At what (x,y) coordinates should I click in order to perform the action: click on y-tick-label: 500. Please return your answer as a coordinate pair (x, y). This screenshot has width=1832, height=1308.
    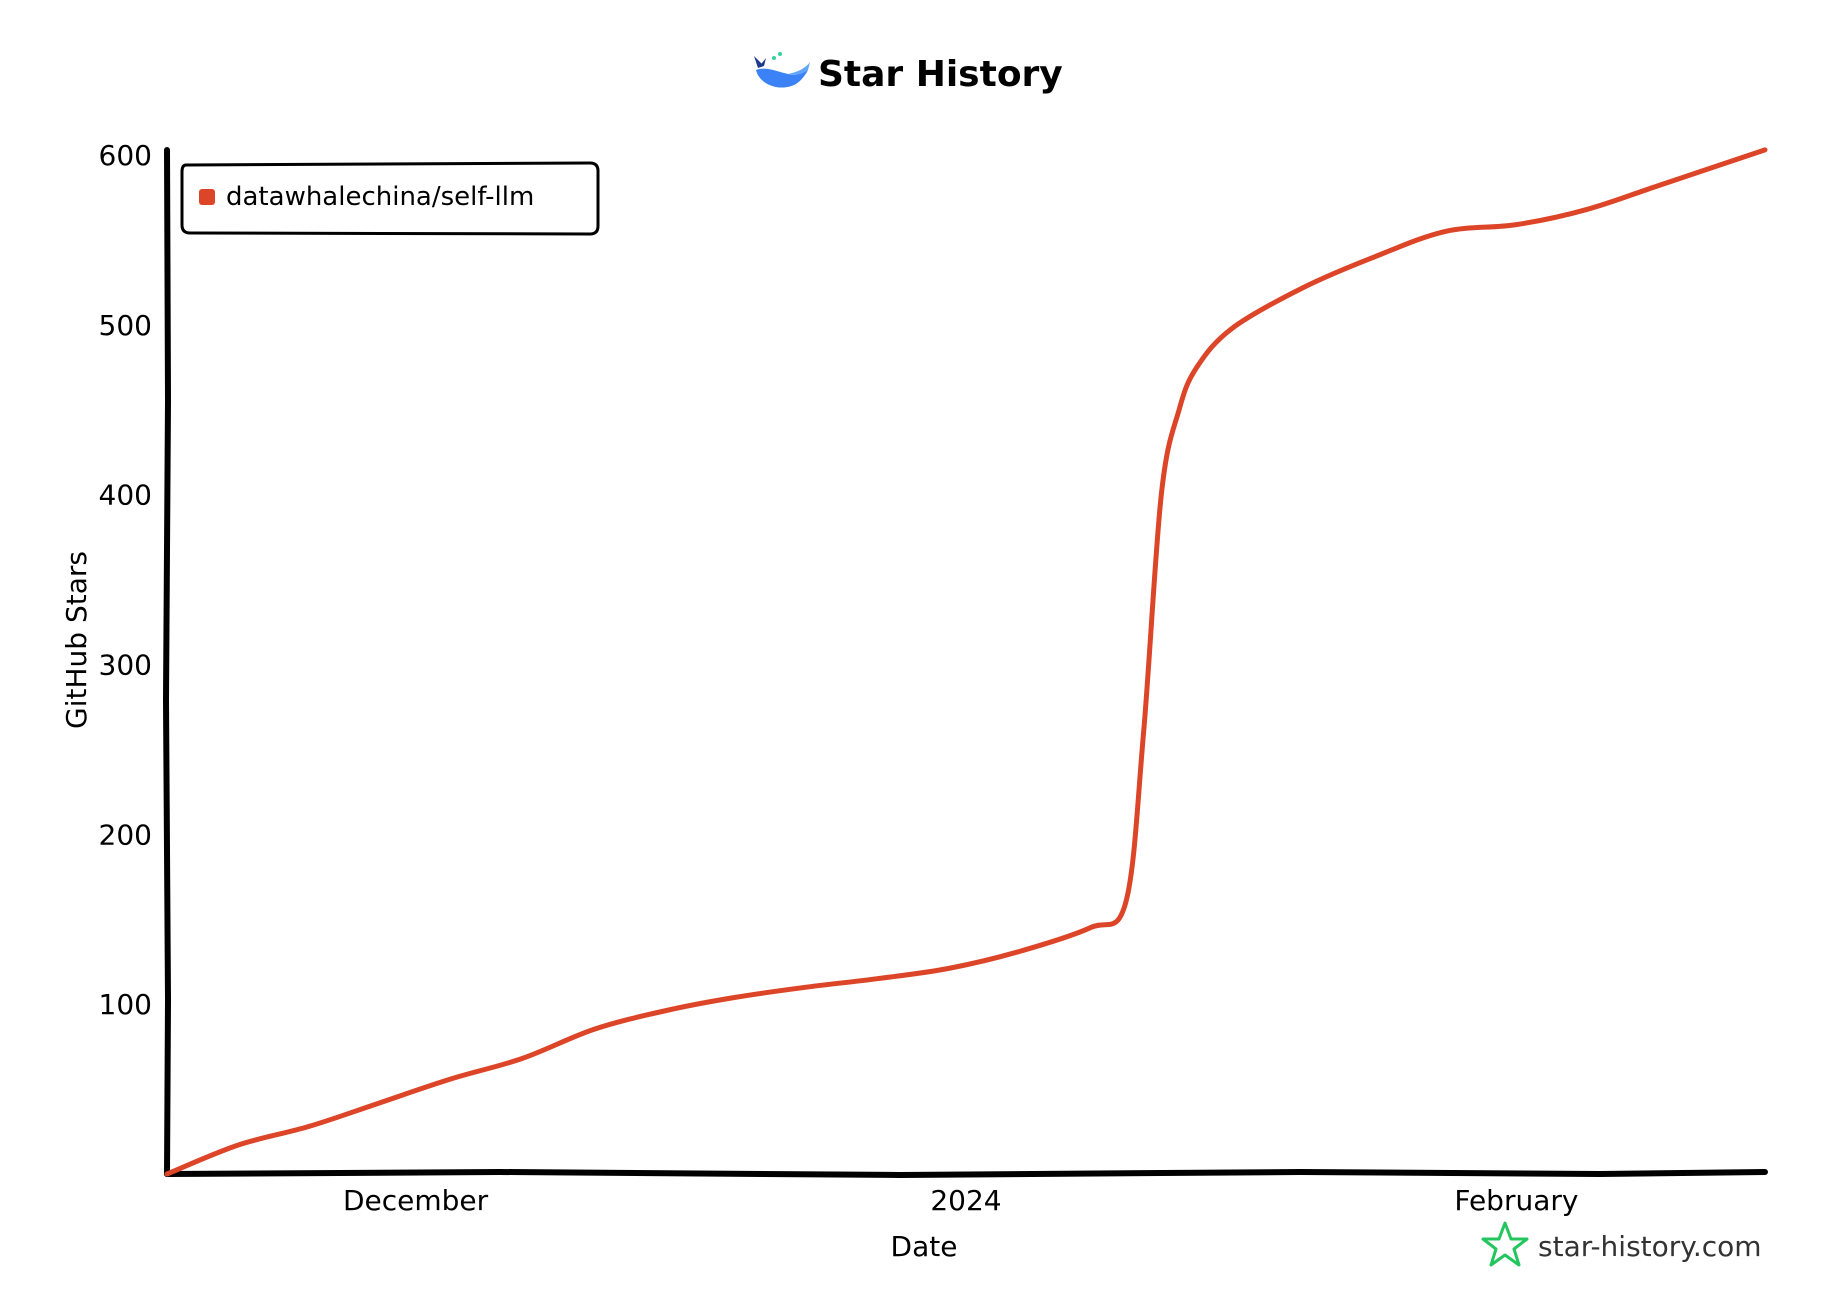
    Looking at the image, I should click on (125, 325).